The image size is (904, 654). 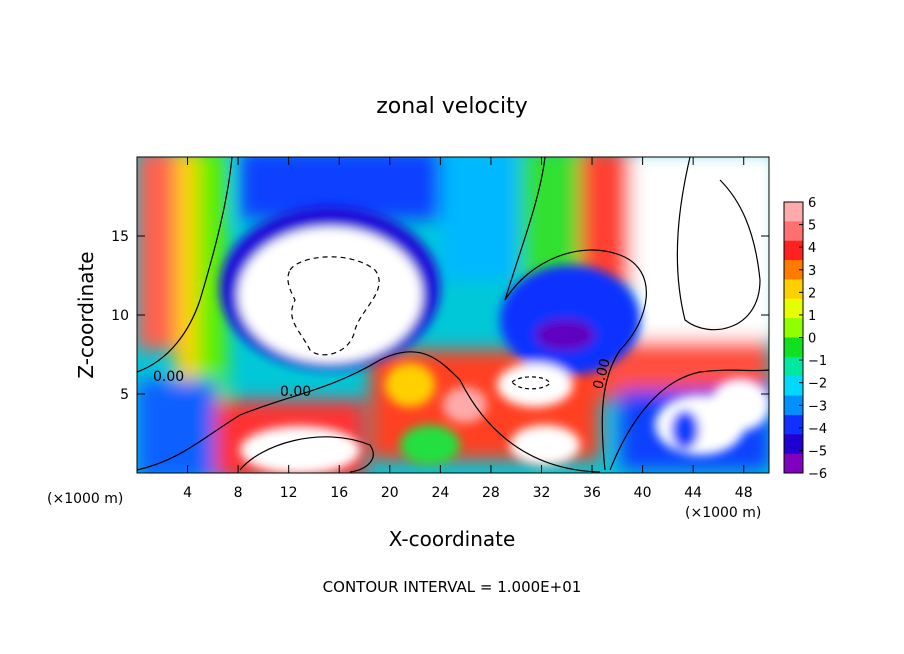 What do you see at coordinates (86, 314) in the screenshot?
I see `y-axis-label: Z-coordinate` at bounding box center [86, 314].